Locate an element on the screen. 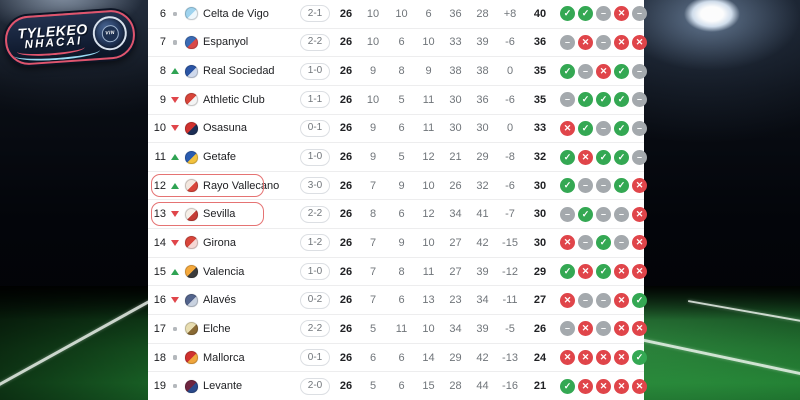 This screenshot has height=400, width=800. site-logo: TYLEKEO NHACAI VIN is located at coordinates (70, 37).